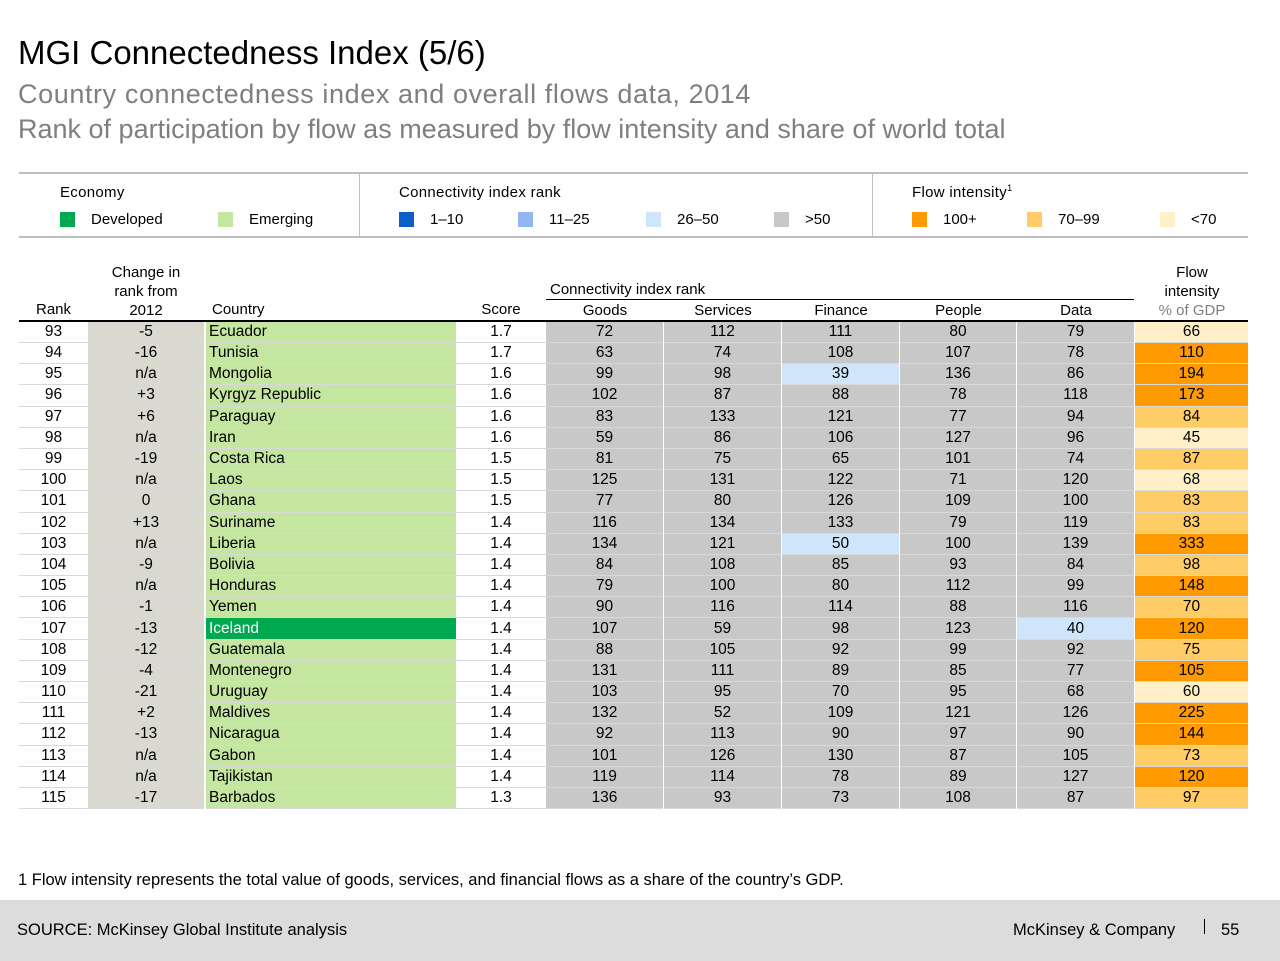 This screenshot has width=1280, height=961. What do you see at coordinates (633, 501) in the screenshot?
I see `table-row: 101 0 Ghana 1.5 77 80 126 109 100 83` at bounding box center [633, 501].